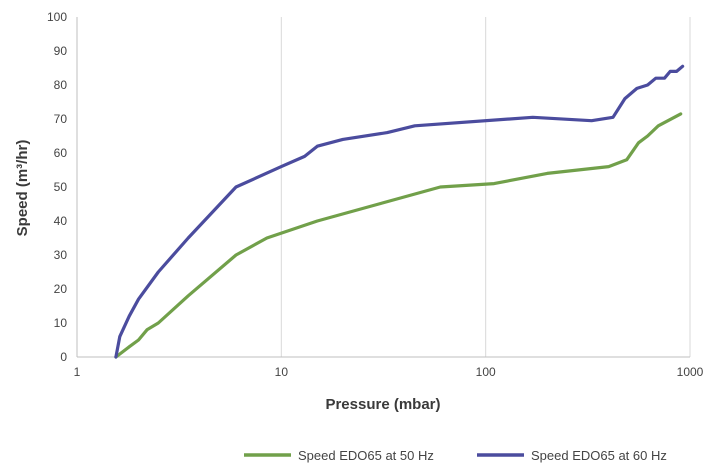 This screenshot has width=725, height=473. What do you see at coordinates (366, 455) in the screenshot?
I see `legend-label: Speed EDO65 at 50 Hz` at bounding box center [366, 455].